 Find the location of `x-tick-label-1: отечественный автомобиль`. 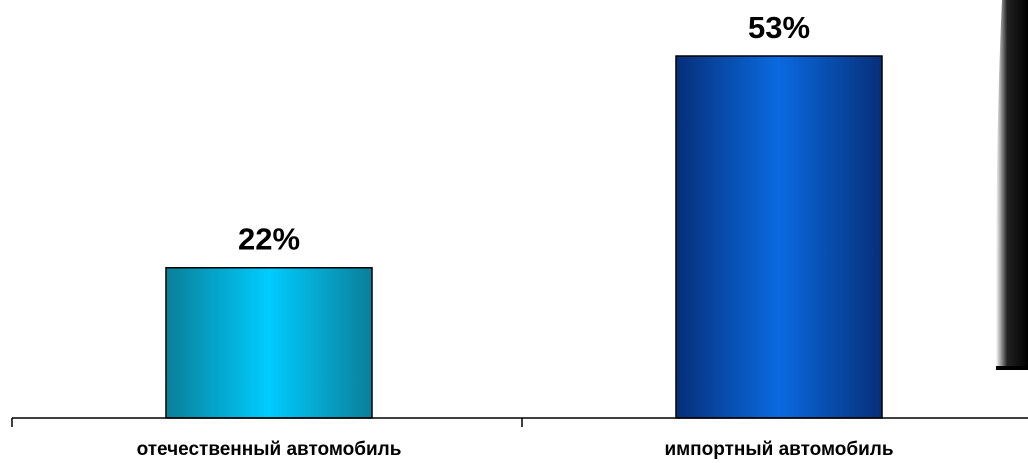

x-tick-label-1: отечественный автомобиль is located at coordinates (269, 449).